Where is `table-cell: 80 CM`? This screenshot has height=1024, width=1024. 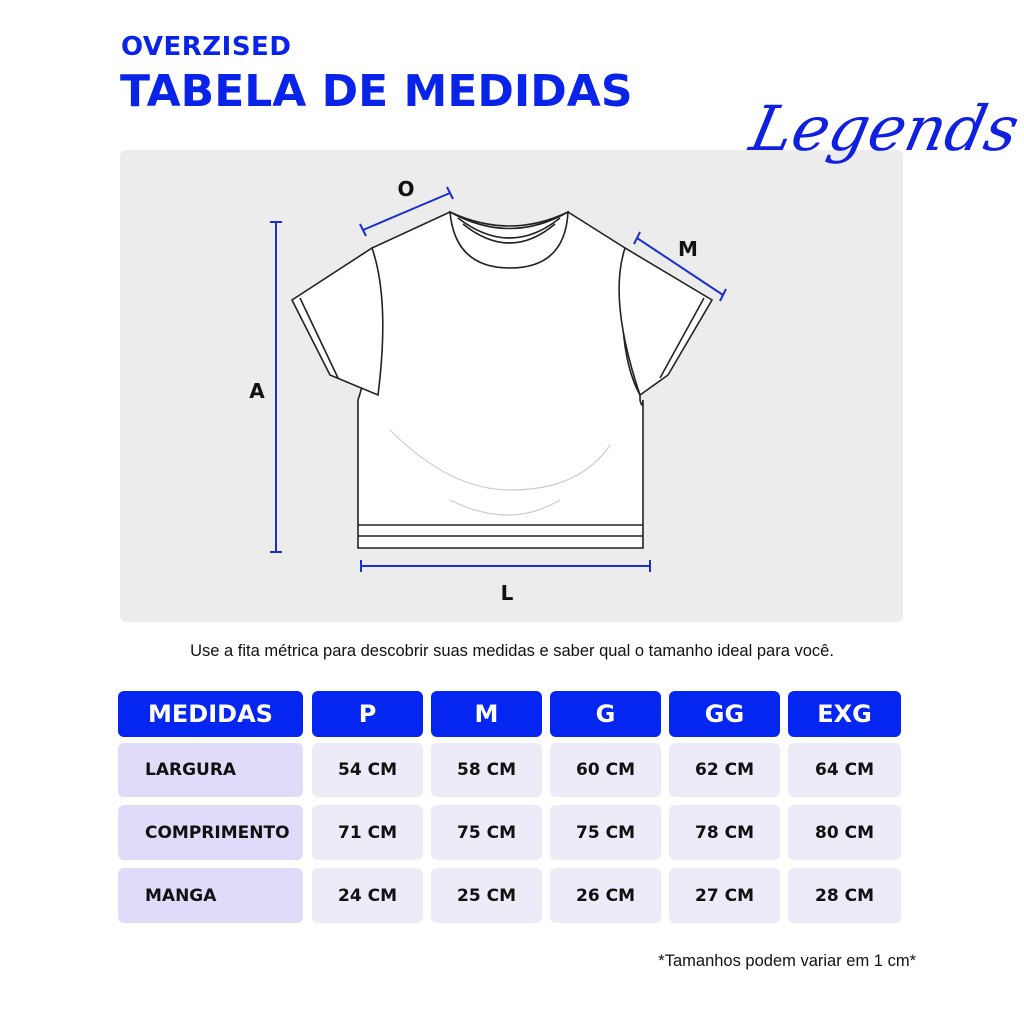
table-cell: 80 CM is located at coordinates (844, 832).